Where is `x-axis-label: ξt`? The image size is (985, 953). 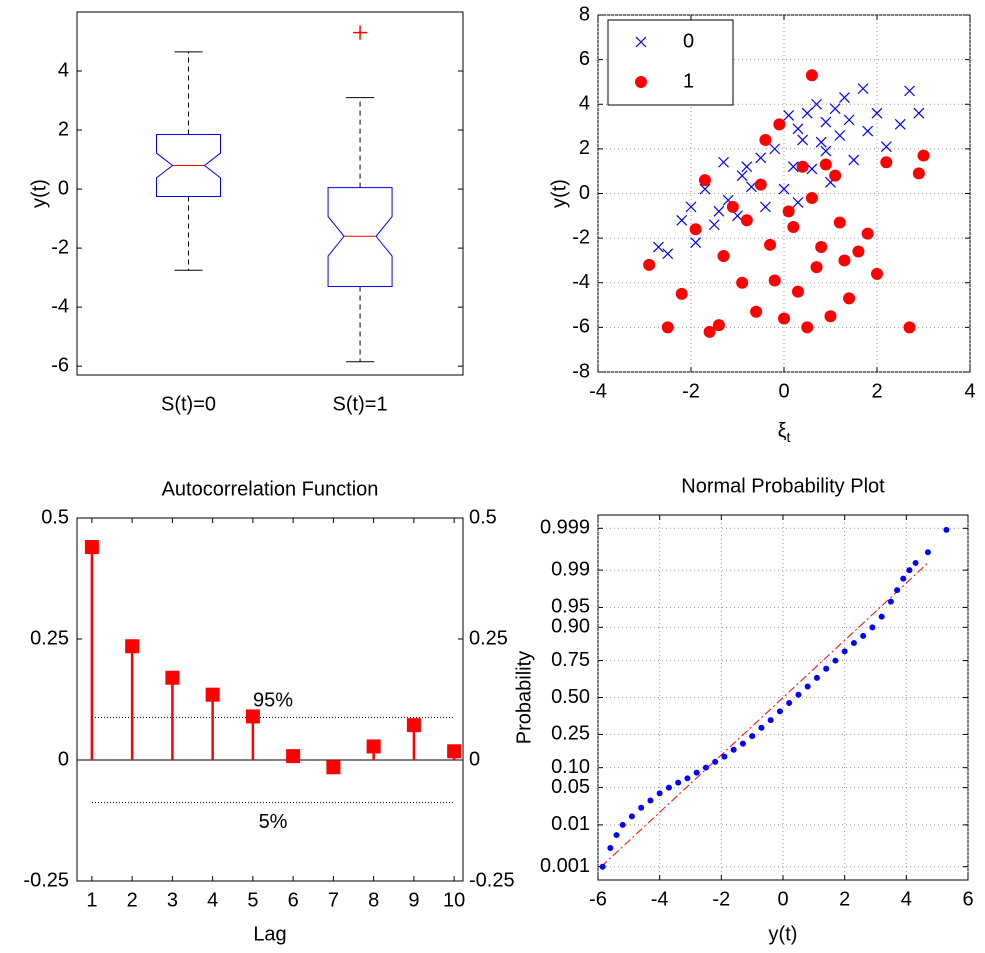
x-axis-label: ξt is located at coordinates (784, 432).